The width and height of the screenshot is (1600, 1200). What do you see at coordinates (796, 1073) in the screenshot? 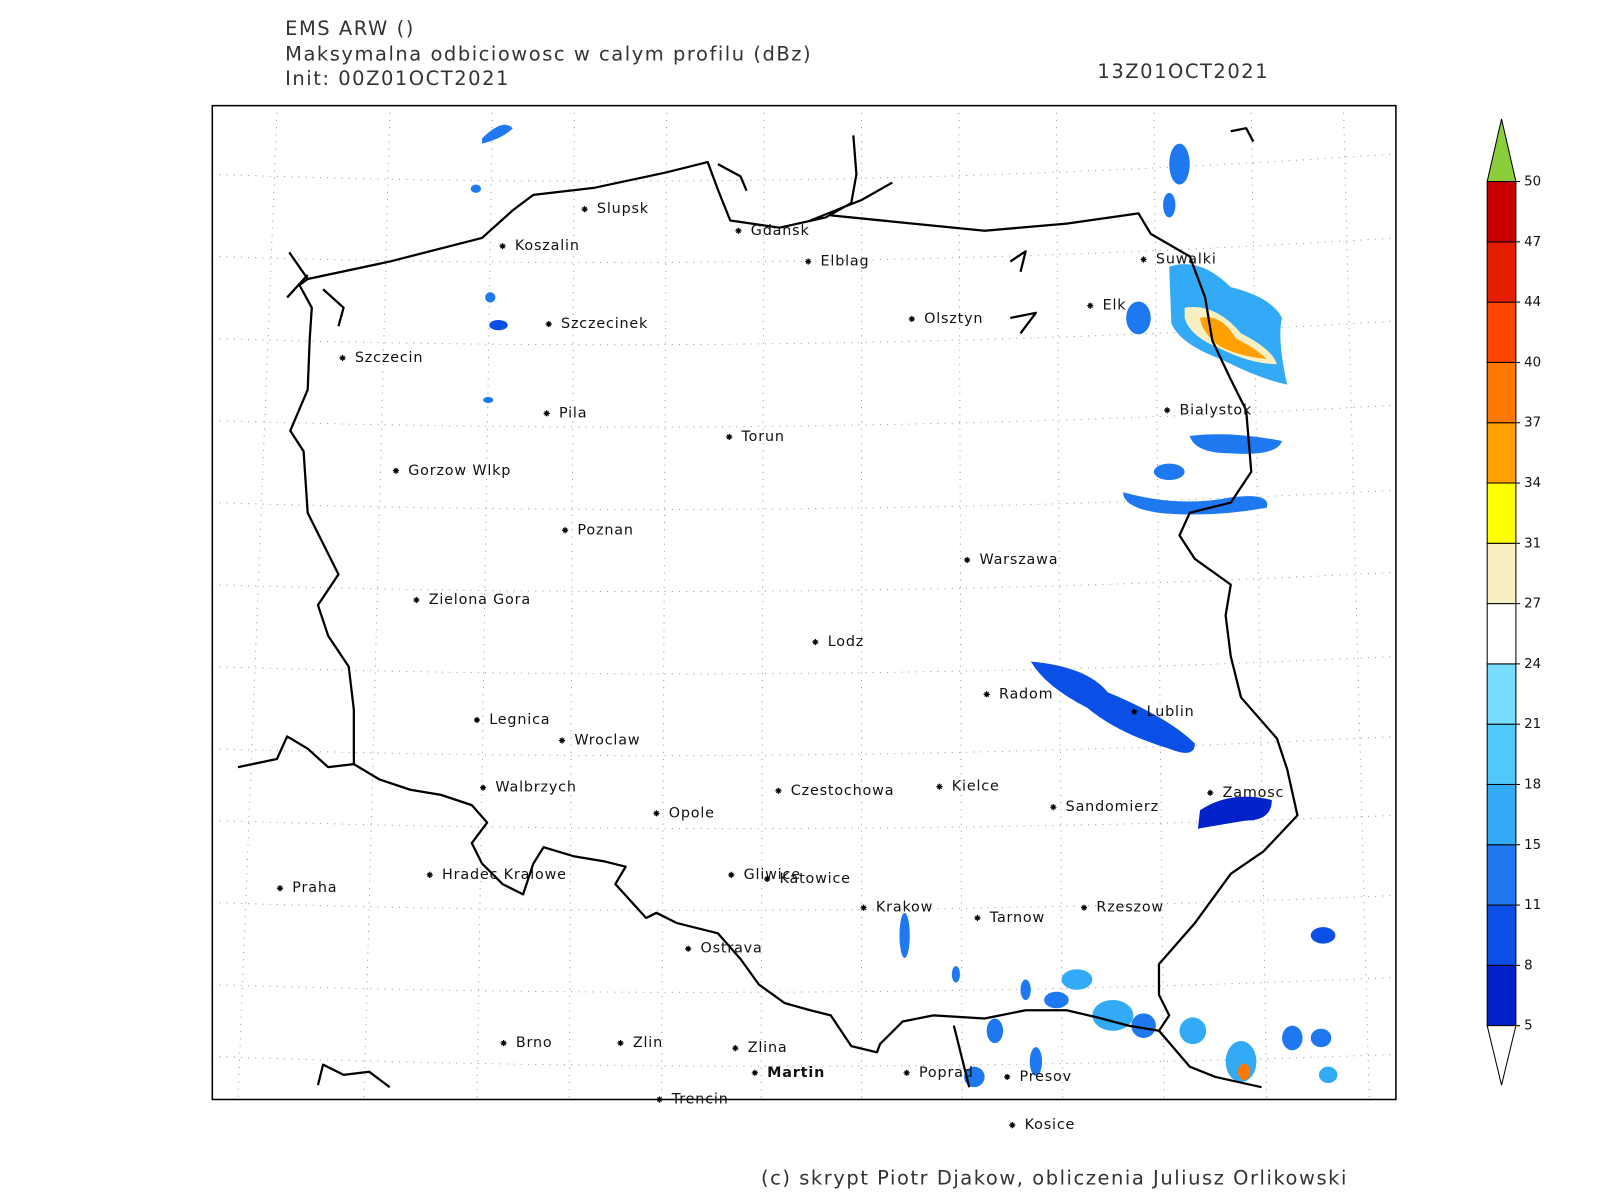
I see `city-label: Martin` at bounding box center [796, 1073].